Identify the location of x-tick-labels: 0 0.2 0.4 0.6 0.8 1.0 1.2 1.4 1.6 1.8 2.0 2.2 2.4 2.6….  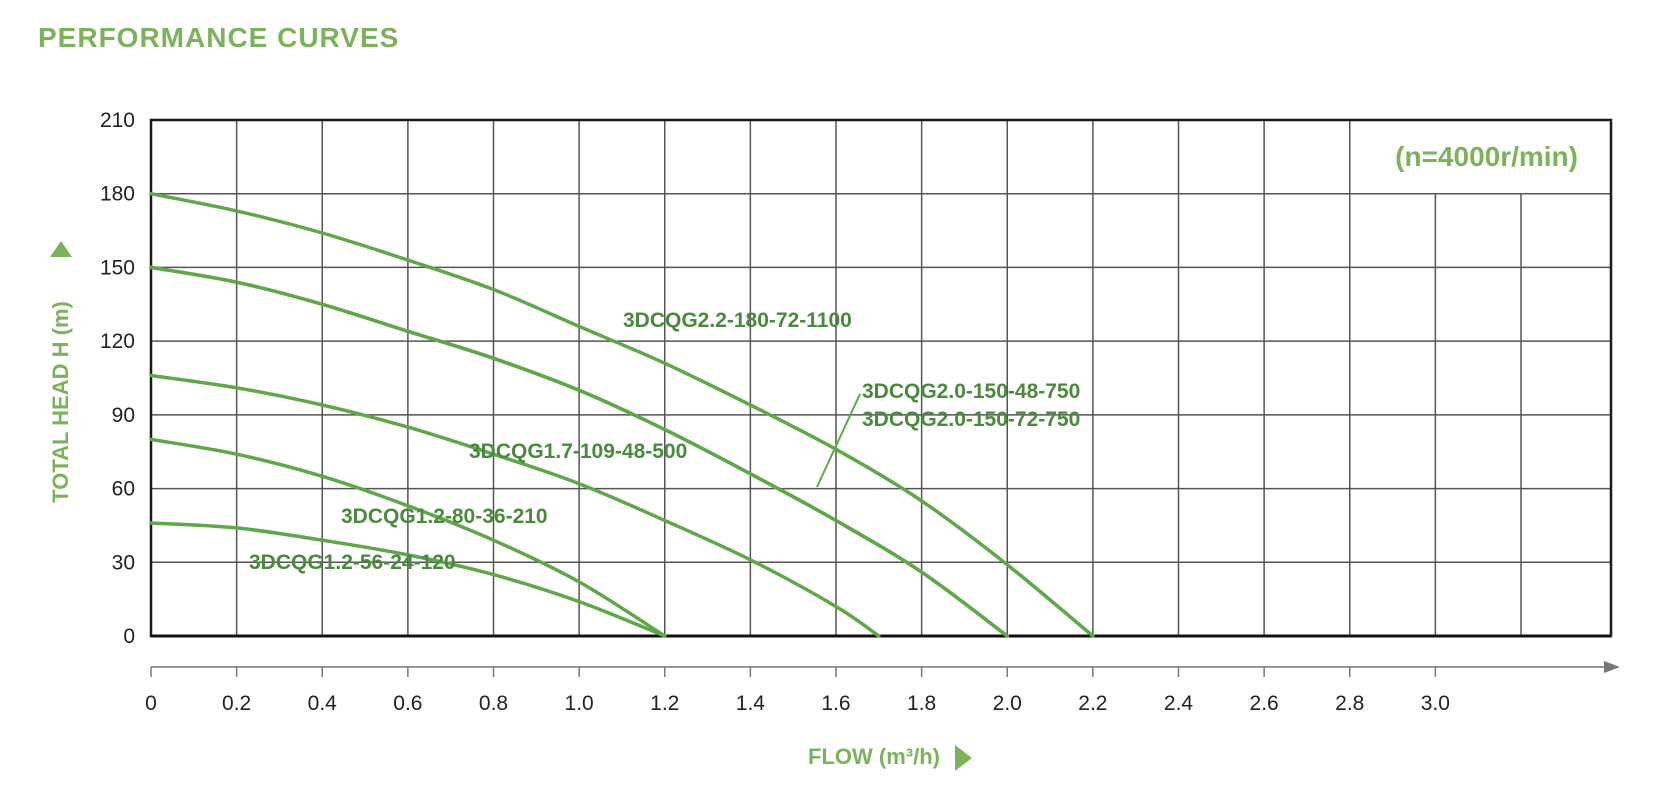
(797, 691).